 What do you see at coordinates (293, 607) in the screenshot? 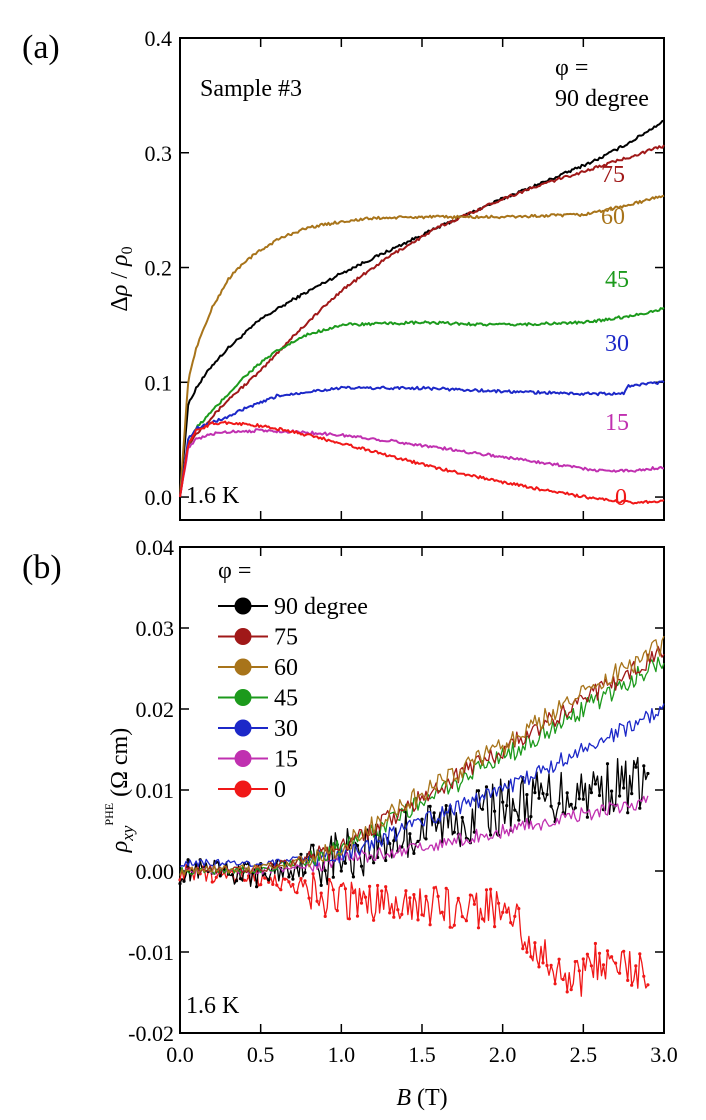
I see `legend-item-90-degree: 90 degree` at bounding box center [293, 607].